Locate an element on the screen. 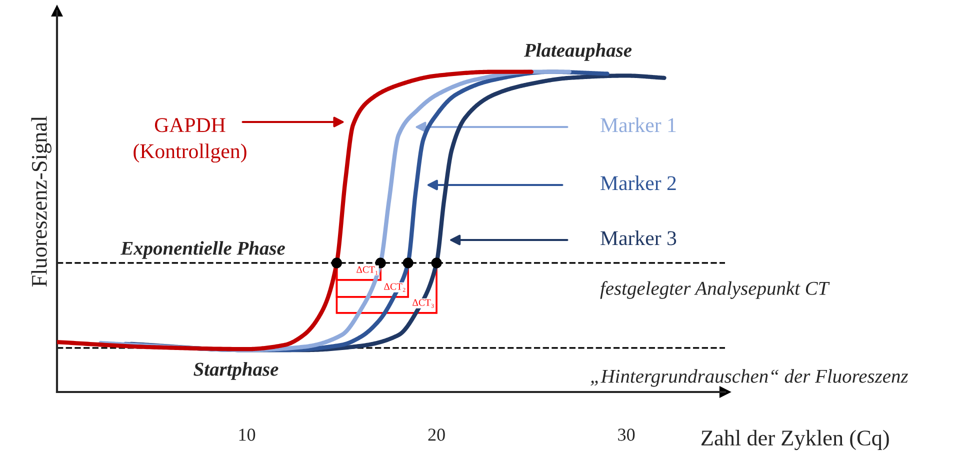  text: Marker 1 is located at coordinates (638, 125).